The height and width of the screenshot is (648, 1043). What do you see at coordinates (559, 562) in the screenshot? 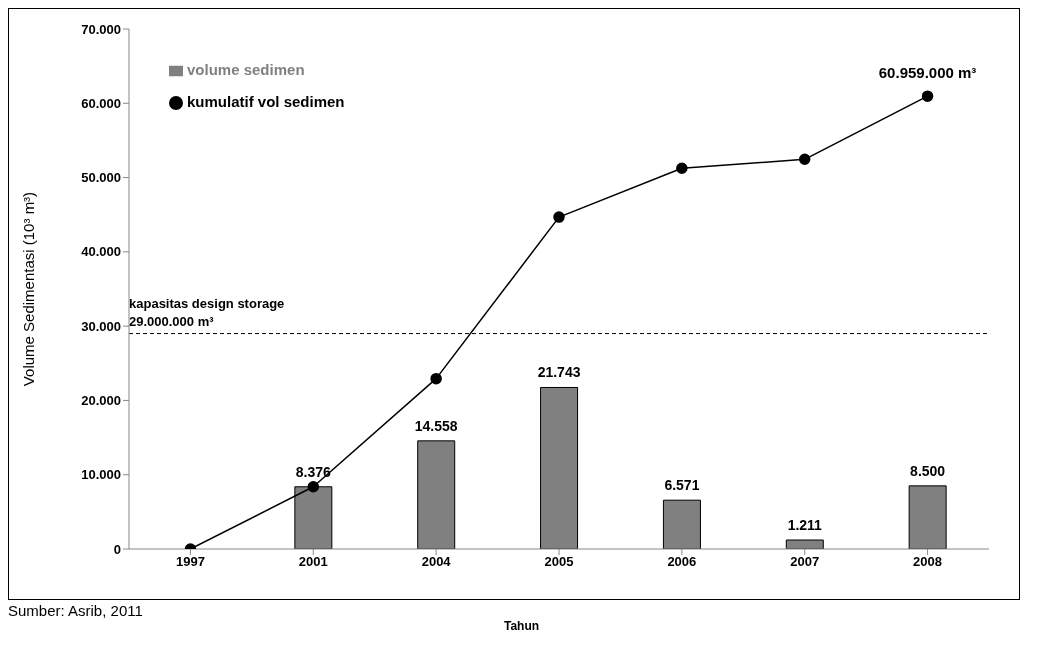
I see `x-tick-label: 2005` at bounding box center [559, 562].